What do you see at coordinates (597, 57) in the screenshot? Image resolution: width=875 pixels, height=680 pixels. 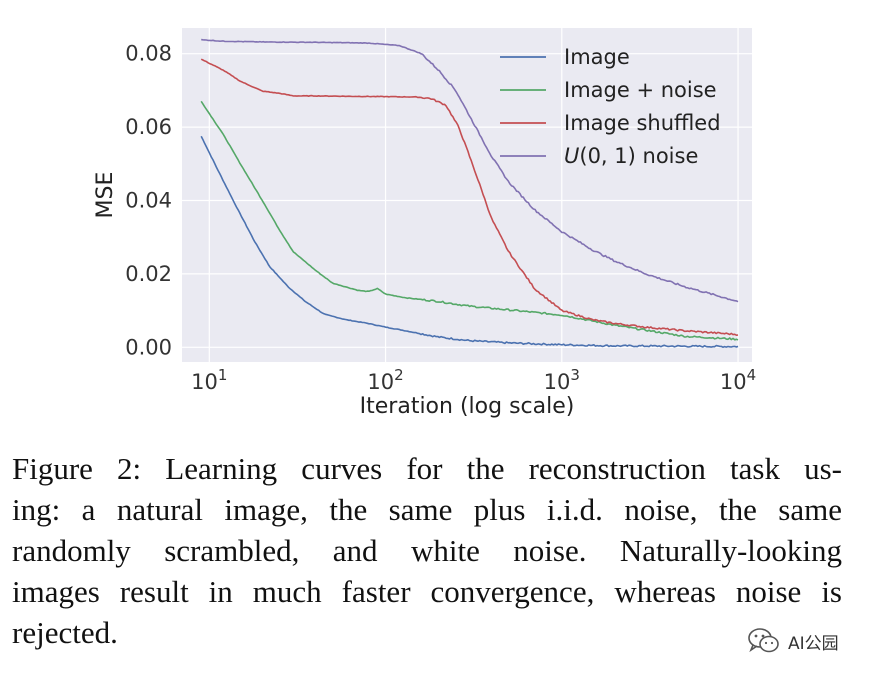 I see `legend-label: Image` at bounding box center [597, 57].